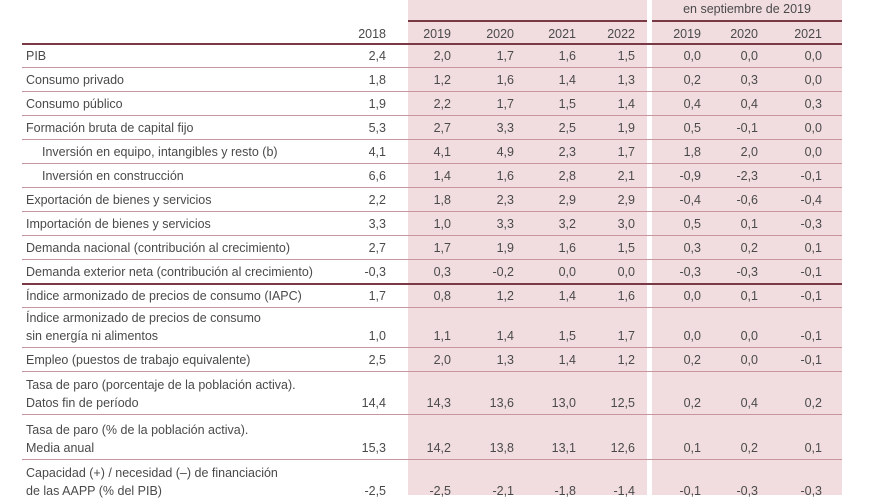  What do you see at coordinates (622, 448) in the screenshot?
I see `table-cell-value: 12,6` at bounding box center [622, 448].